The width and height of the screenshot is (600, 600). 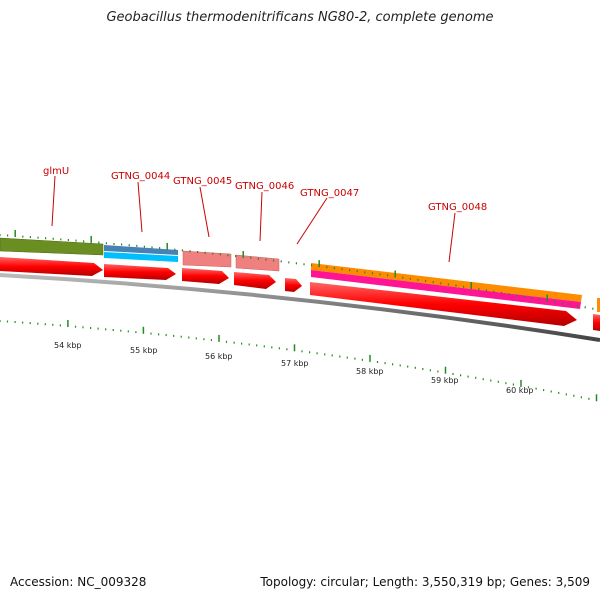 I want to click on gtng-0048-leader, so click(x=452, y=237).